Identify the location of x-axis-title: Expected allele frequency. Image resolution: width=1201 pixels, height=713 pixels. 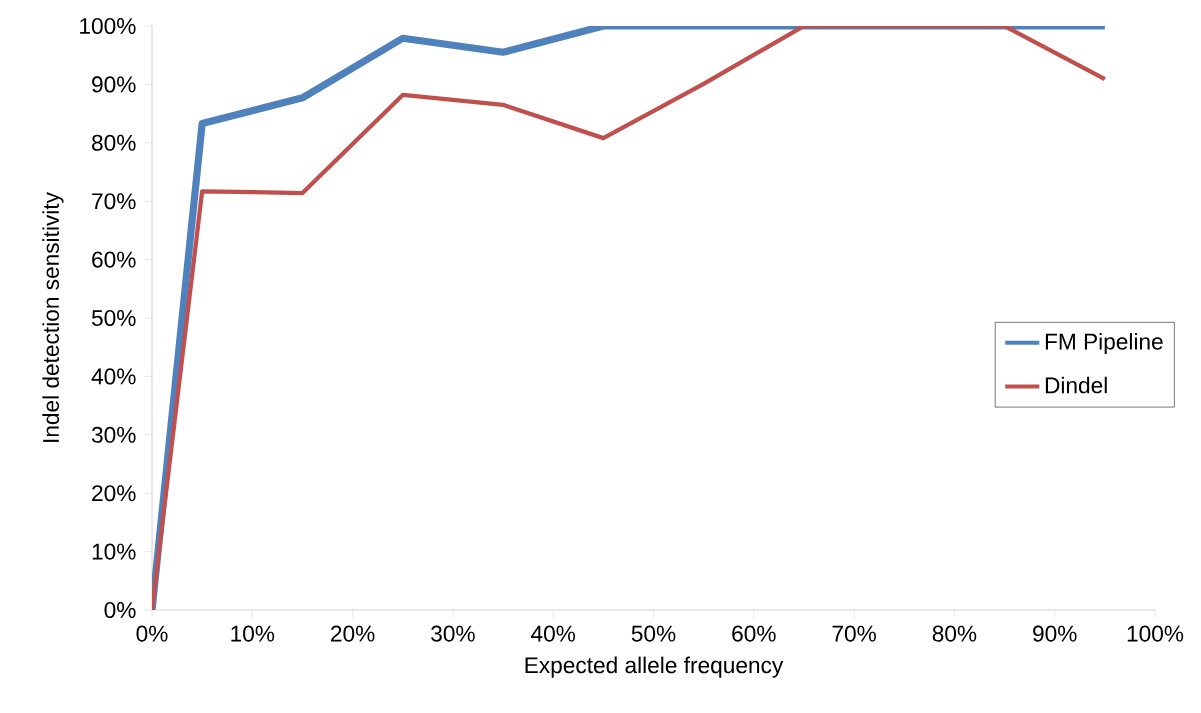
(654, 667).